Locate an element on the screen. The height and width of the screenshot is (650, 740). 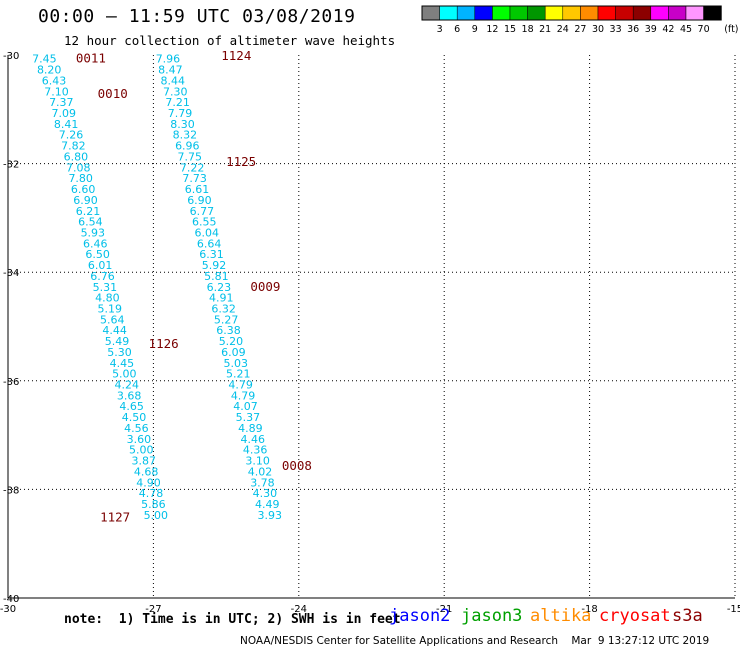
colorbar-label: 18 is located at coordinates (528, 29).